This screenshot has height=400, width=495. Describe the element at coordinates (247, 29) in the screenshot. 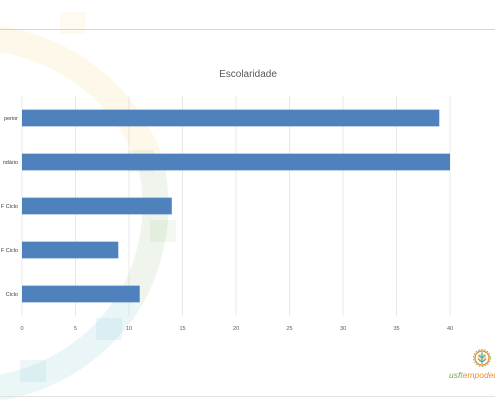

I see `top-divider` at that location.